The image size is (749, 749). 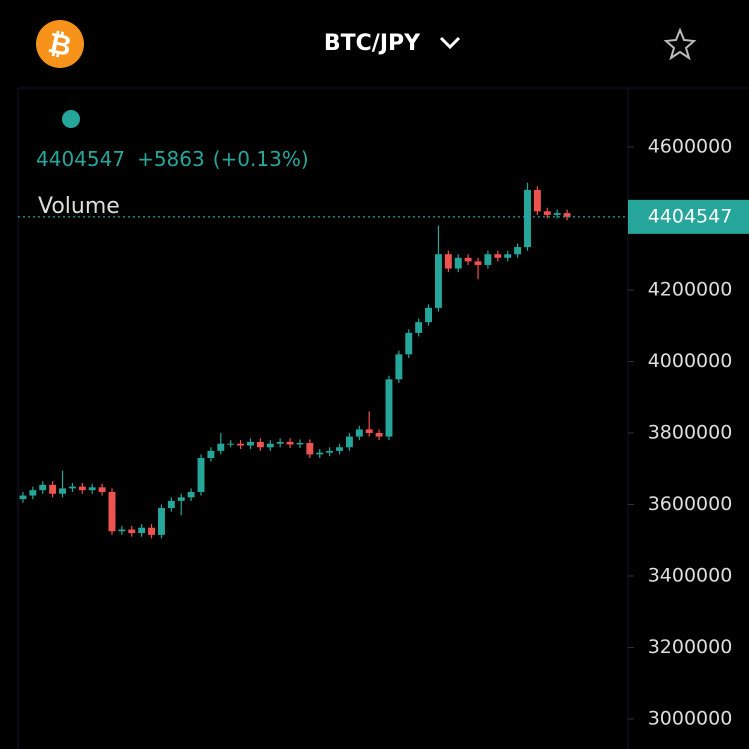 What do you see at coordinates (690, 432) in the screenshot?
I see `y-tick-label: 3800000` at bounding box center [690, 432].